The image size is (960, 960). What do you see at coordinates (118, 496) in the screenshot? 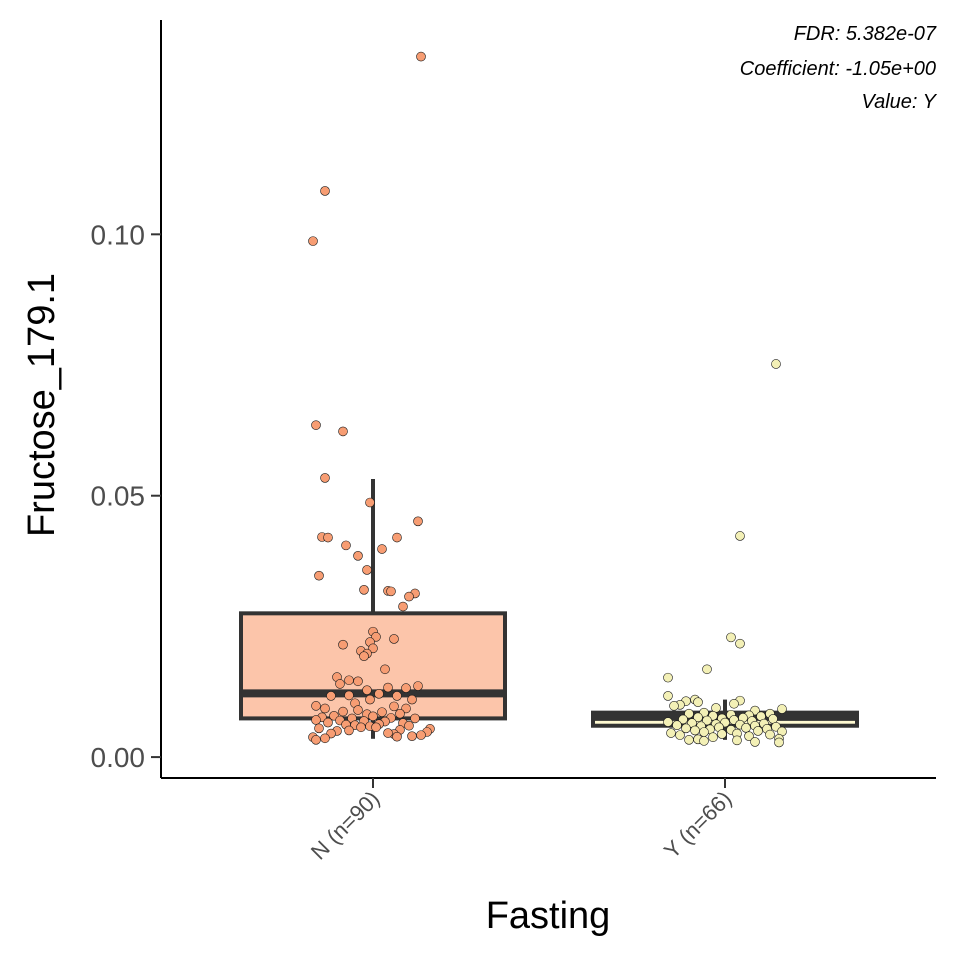
I see `y-tick-label: 0.05` at bounding box center [118, 496].